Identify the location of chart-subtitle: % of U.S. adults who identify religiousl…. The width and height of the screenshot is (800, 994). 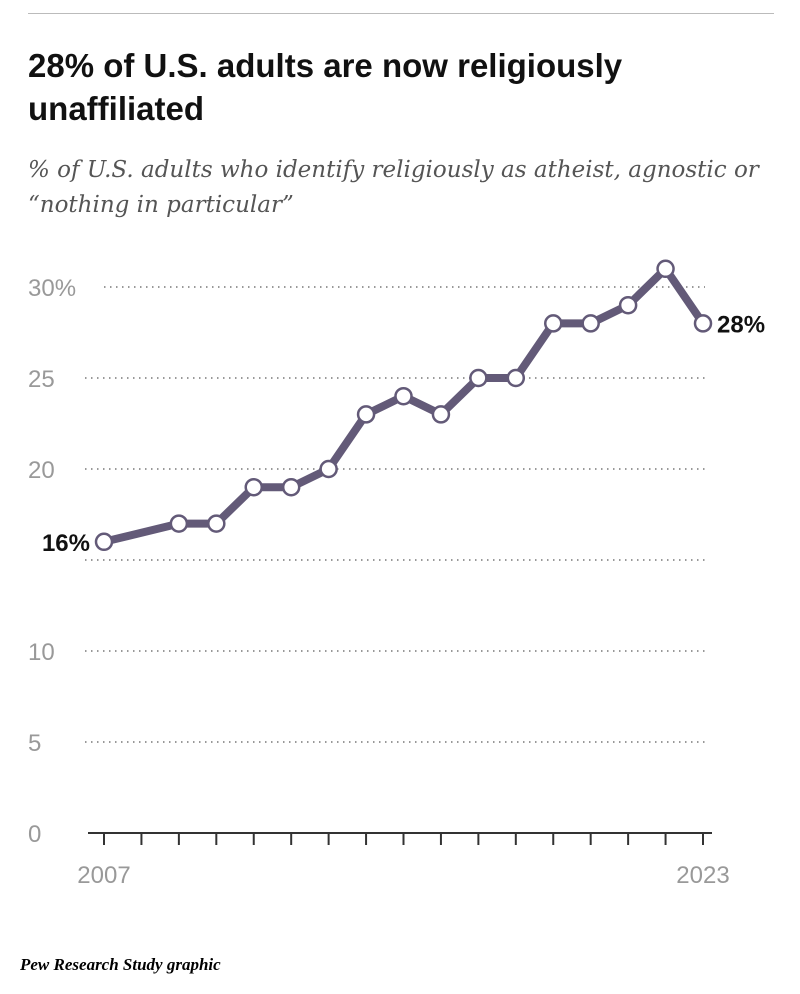
(393, 187).